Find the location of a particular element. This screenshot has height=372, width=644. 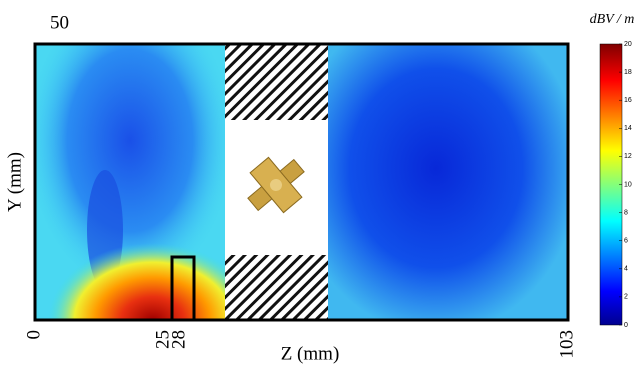

colorbar-tick-label: 20 is located at coordinates (628, 44).